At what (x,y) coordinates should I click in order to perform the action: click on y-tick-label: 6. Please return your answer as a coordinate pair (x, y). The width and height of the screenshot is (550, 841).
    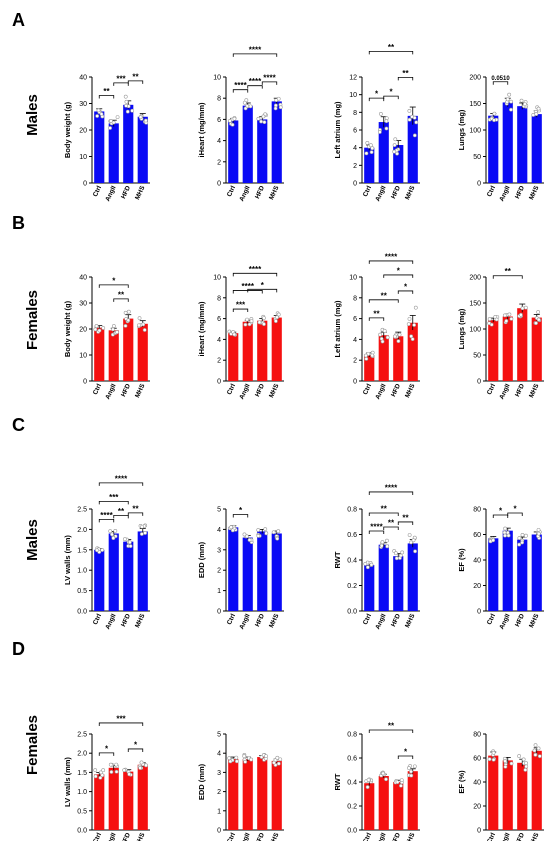
    Looking at the image, I should click on (219, 319).